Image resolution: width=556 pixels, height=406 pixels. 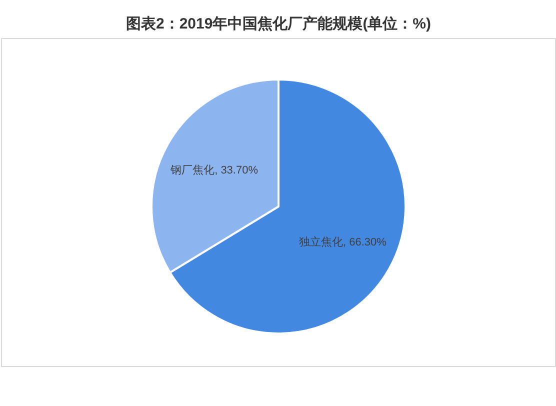 What do you see at coordinates (279, 24) in the screenshot?
I see `chart-title: 图表2：2019年中国焦化厂产能规模(单位：%)` at bounding box center [279, 24].